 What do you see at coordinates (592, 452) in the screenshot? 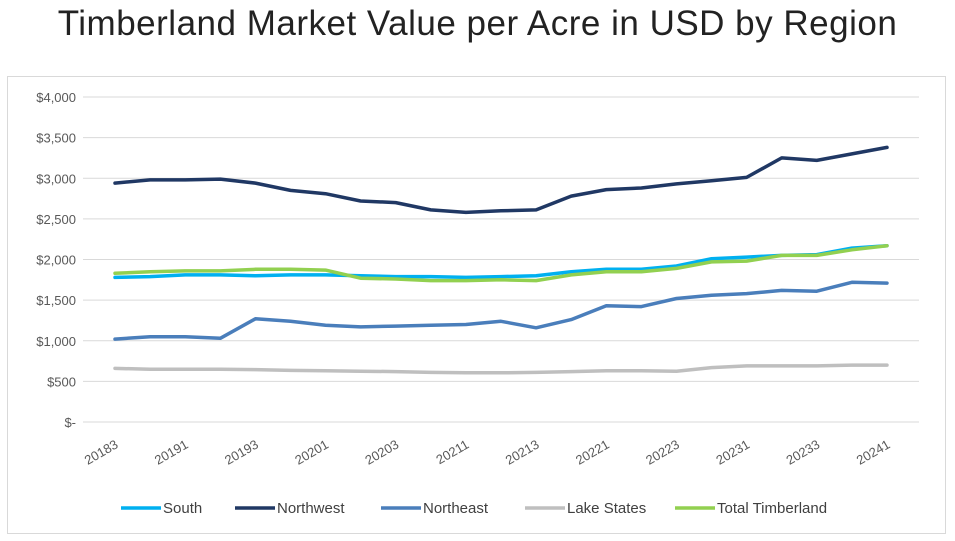
I see `x-tick-label: 20221` at bounding box center [592, 452].